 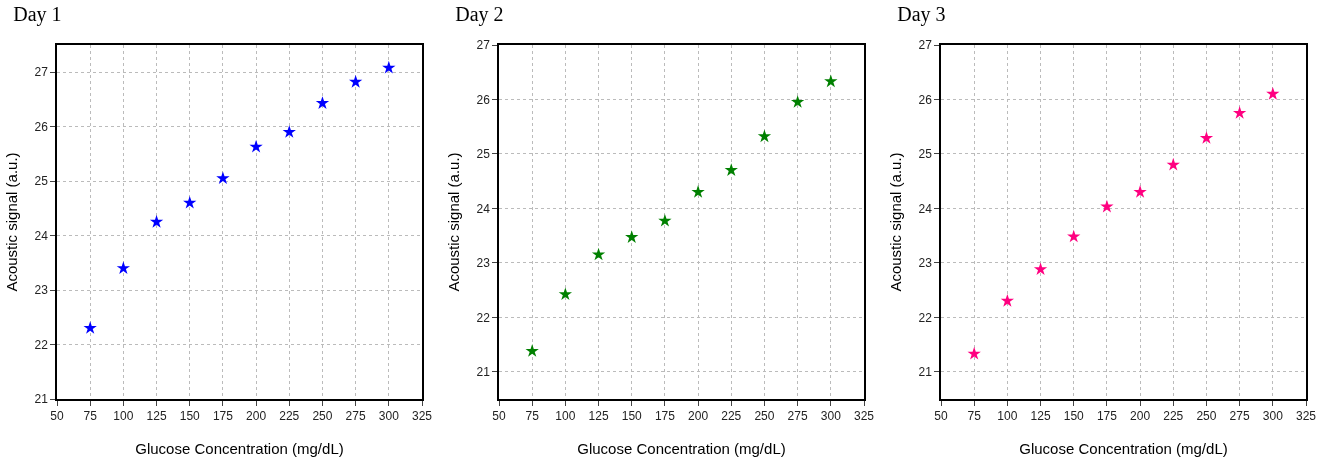 I want to click on chart-title: Day 2, so click(x=479, y=14).